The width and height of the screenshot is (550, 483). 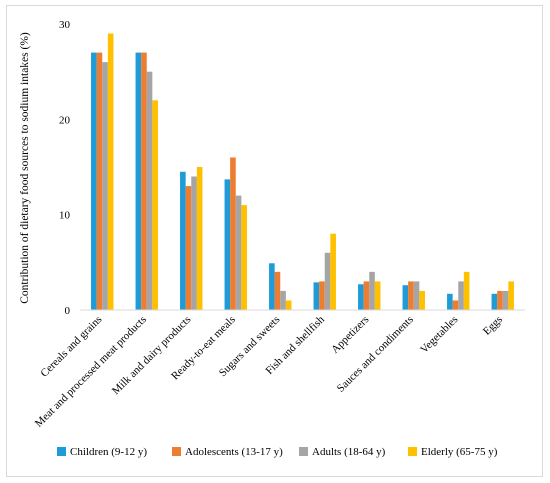 What do you see at coordinates (68, 311) in the screenshot?
I see `y-tick-label: 0` at bounding box center [68, 311].